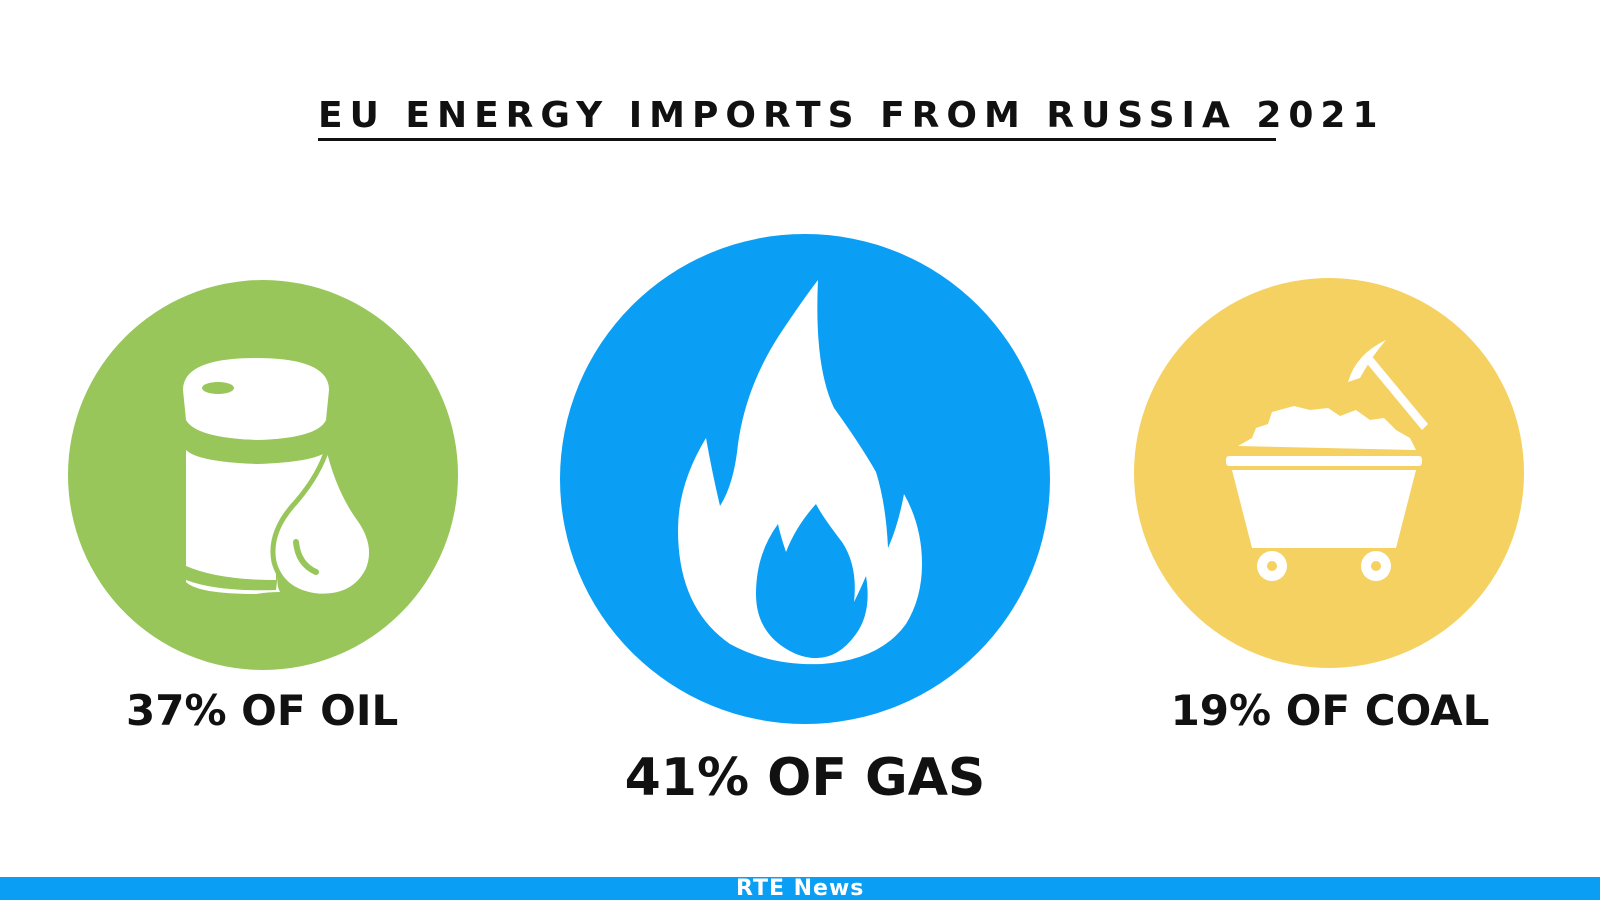 This screenshot has width=1600, height=900. I want to click on coal-cart-pickaxe-icon, so click(1327, 460).